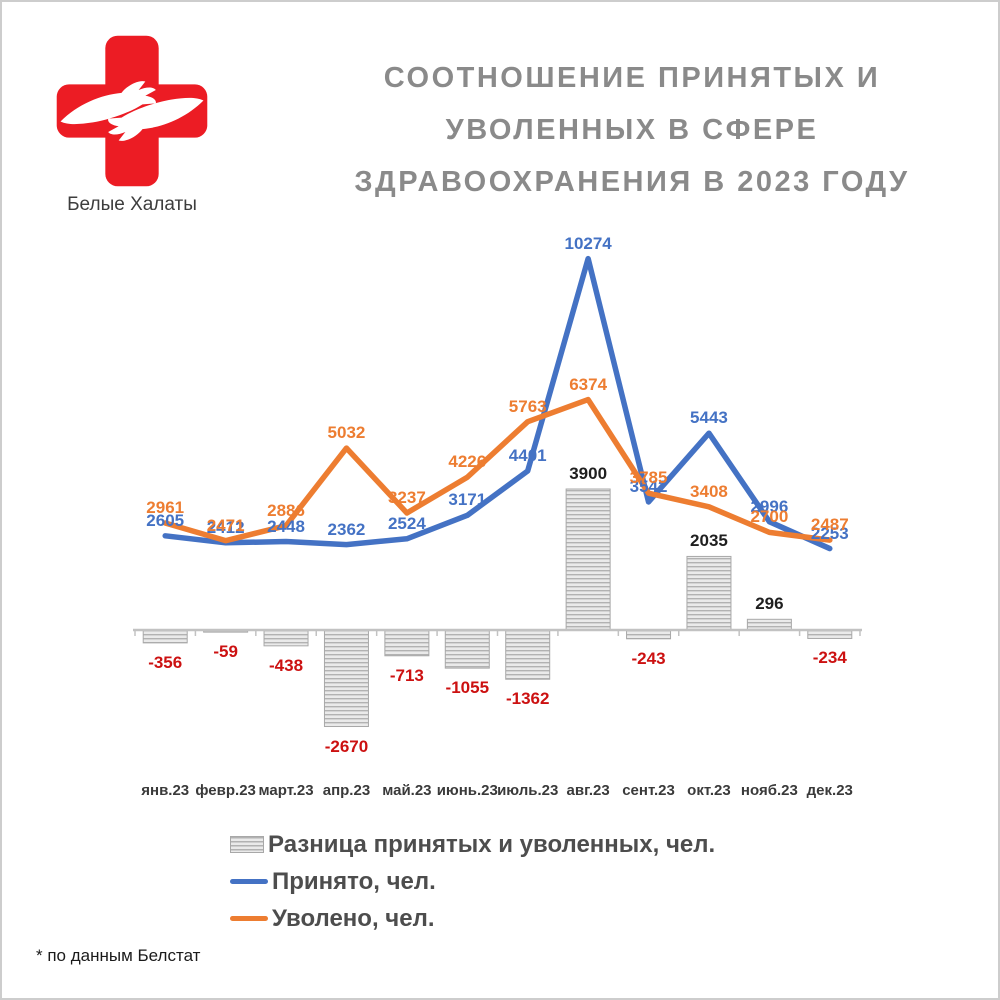 The image size is (1000, 1000). What do you see at coordinates (165, 507) in the screenshot?
I see `line-value-label: 2961` at bounding box center [165, 507].